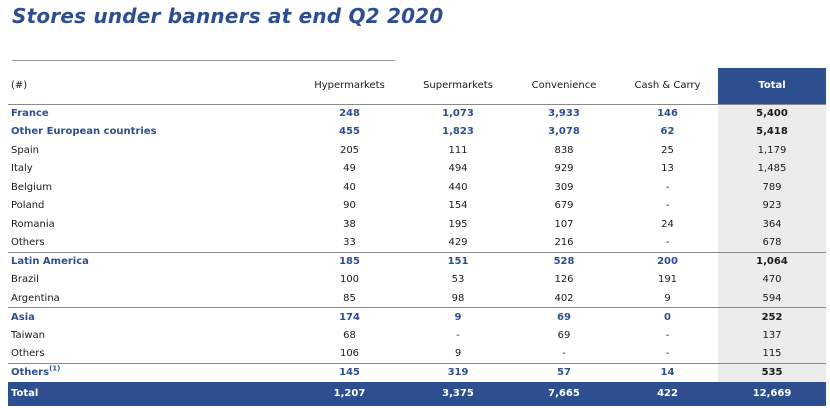  What do you see at coordinates (30, 372) in the screenshot?
I see `row-label-text: Others` at bounding box center [30, 372].